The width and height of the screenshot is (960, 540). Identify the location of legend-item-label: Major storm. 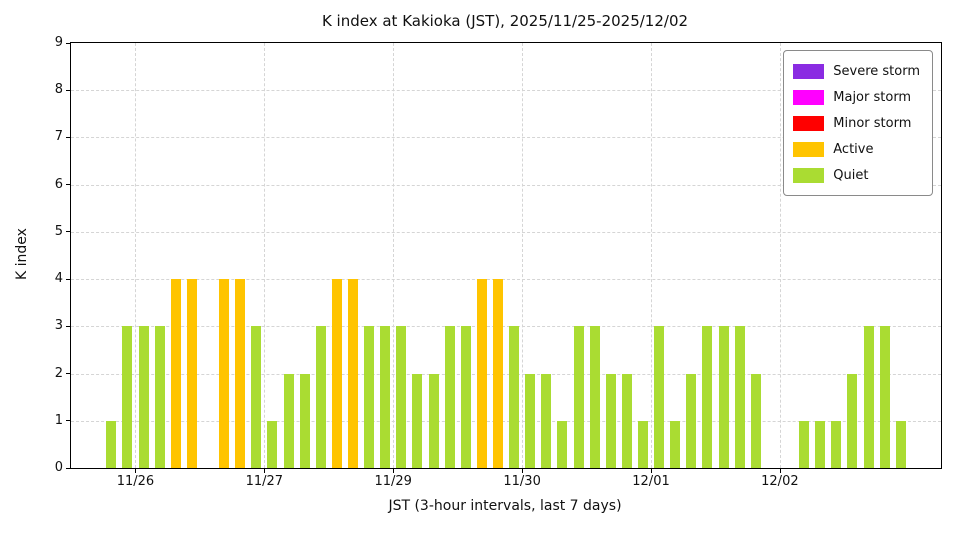
(872, 97).